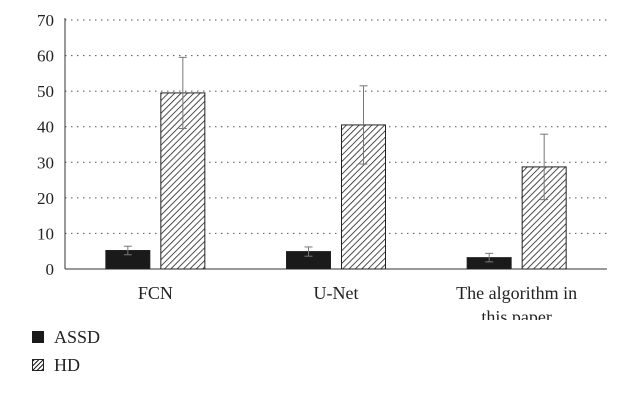  What do you see at coordinates (516, 313) in the screenshot?
I see `x-category-label-2-1: this paper` at bounding box center [516, 313].